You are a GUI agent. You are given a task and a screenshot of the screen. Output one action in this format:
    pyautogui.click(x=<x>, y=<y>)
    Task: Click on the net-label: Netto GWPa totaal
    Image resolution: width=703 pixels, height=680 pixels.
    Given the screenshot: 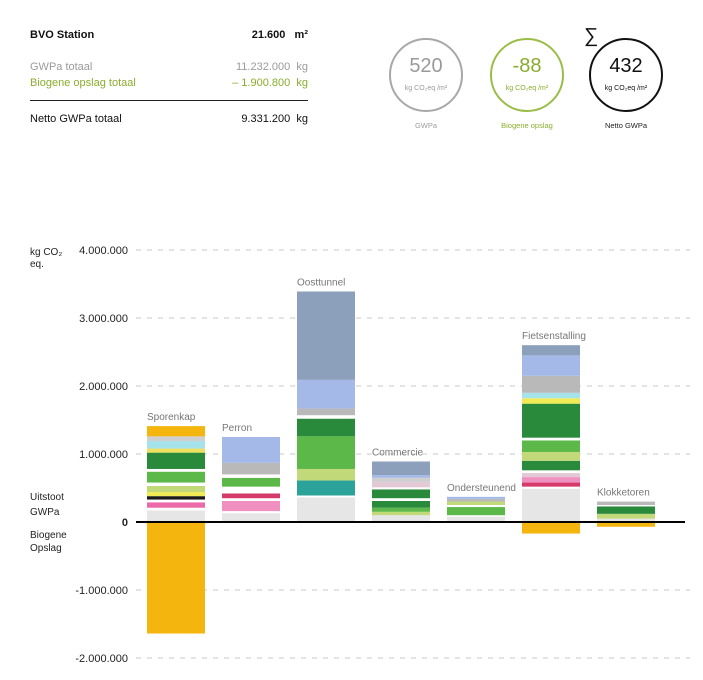 What is the action you would take?
    pyautogui.click(x=76, y=119)
    